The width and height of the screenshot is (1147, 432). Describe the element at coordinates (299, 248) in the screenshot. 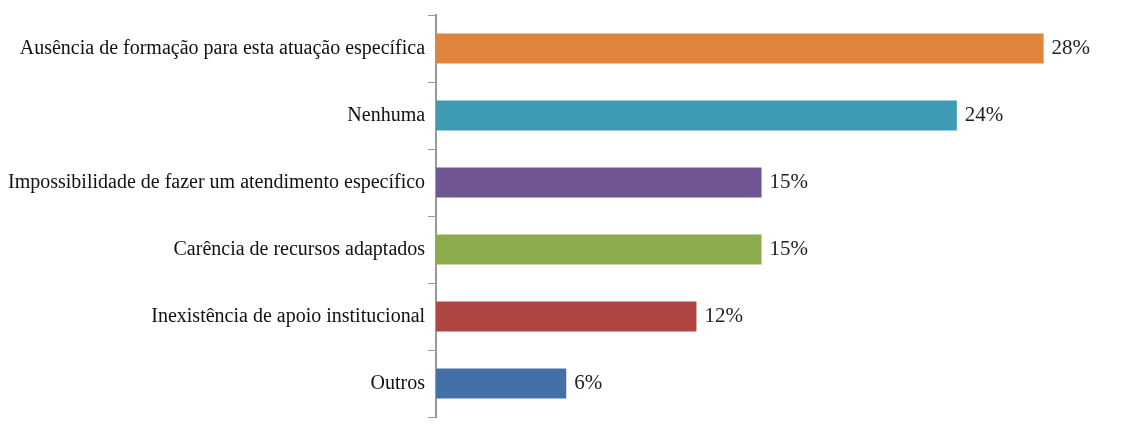

I see `y-tick-label: Carência de recursos adaptados` at that location.